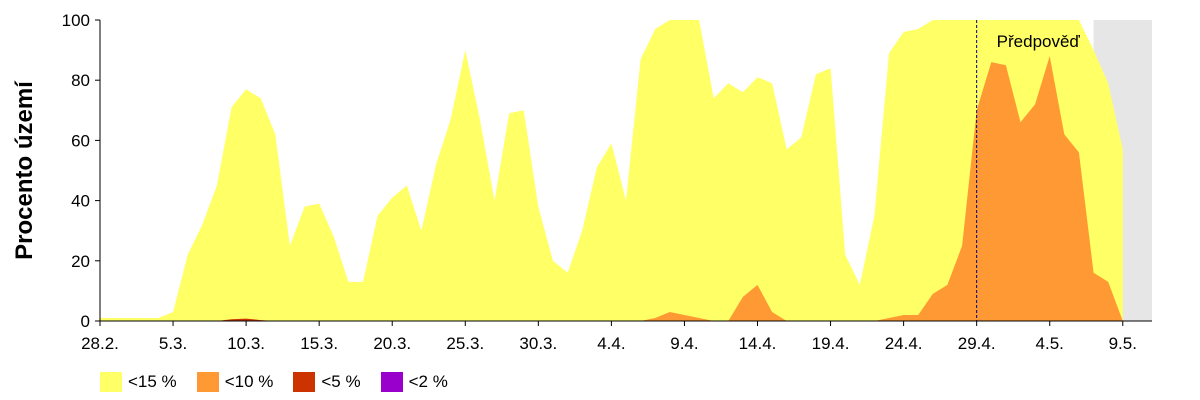 The width and height of the screenshot is (1200, 400). Describe the element at coordinates (85, 321) in the screenshot. I see `y-tick-label: 0` at that location.